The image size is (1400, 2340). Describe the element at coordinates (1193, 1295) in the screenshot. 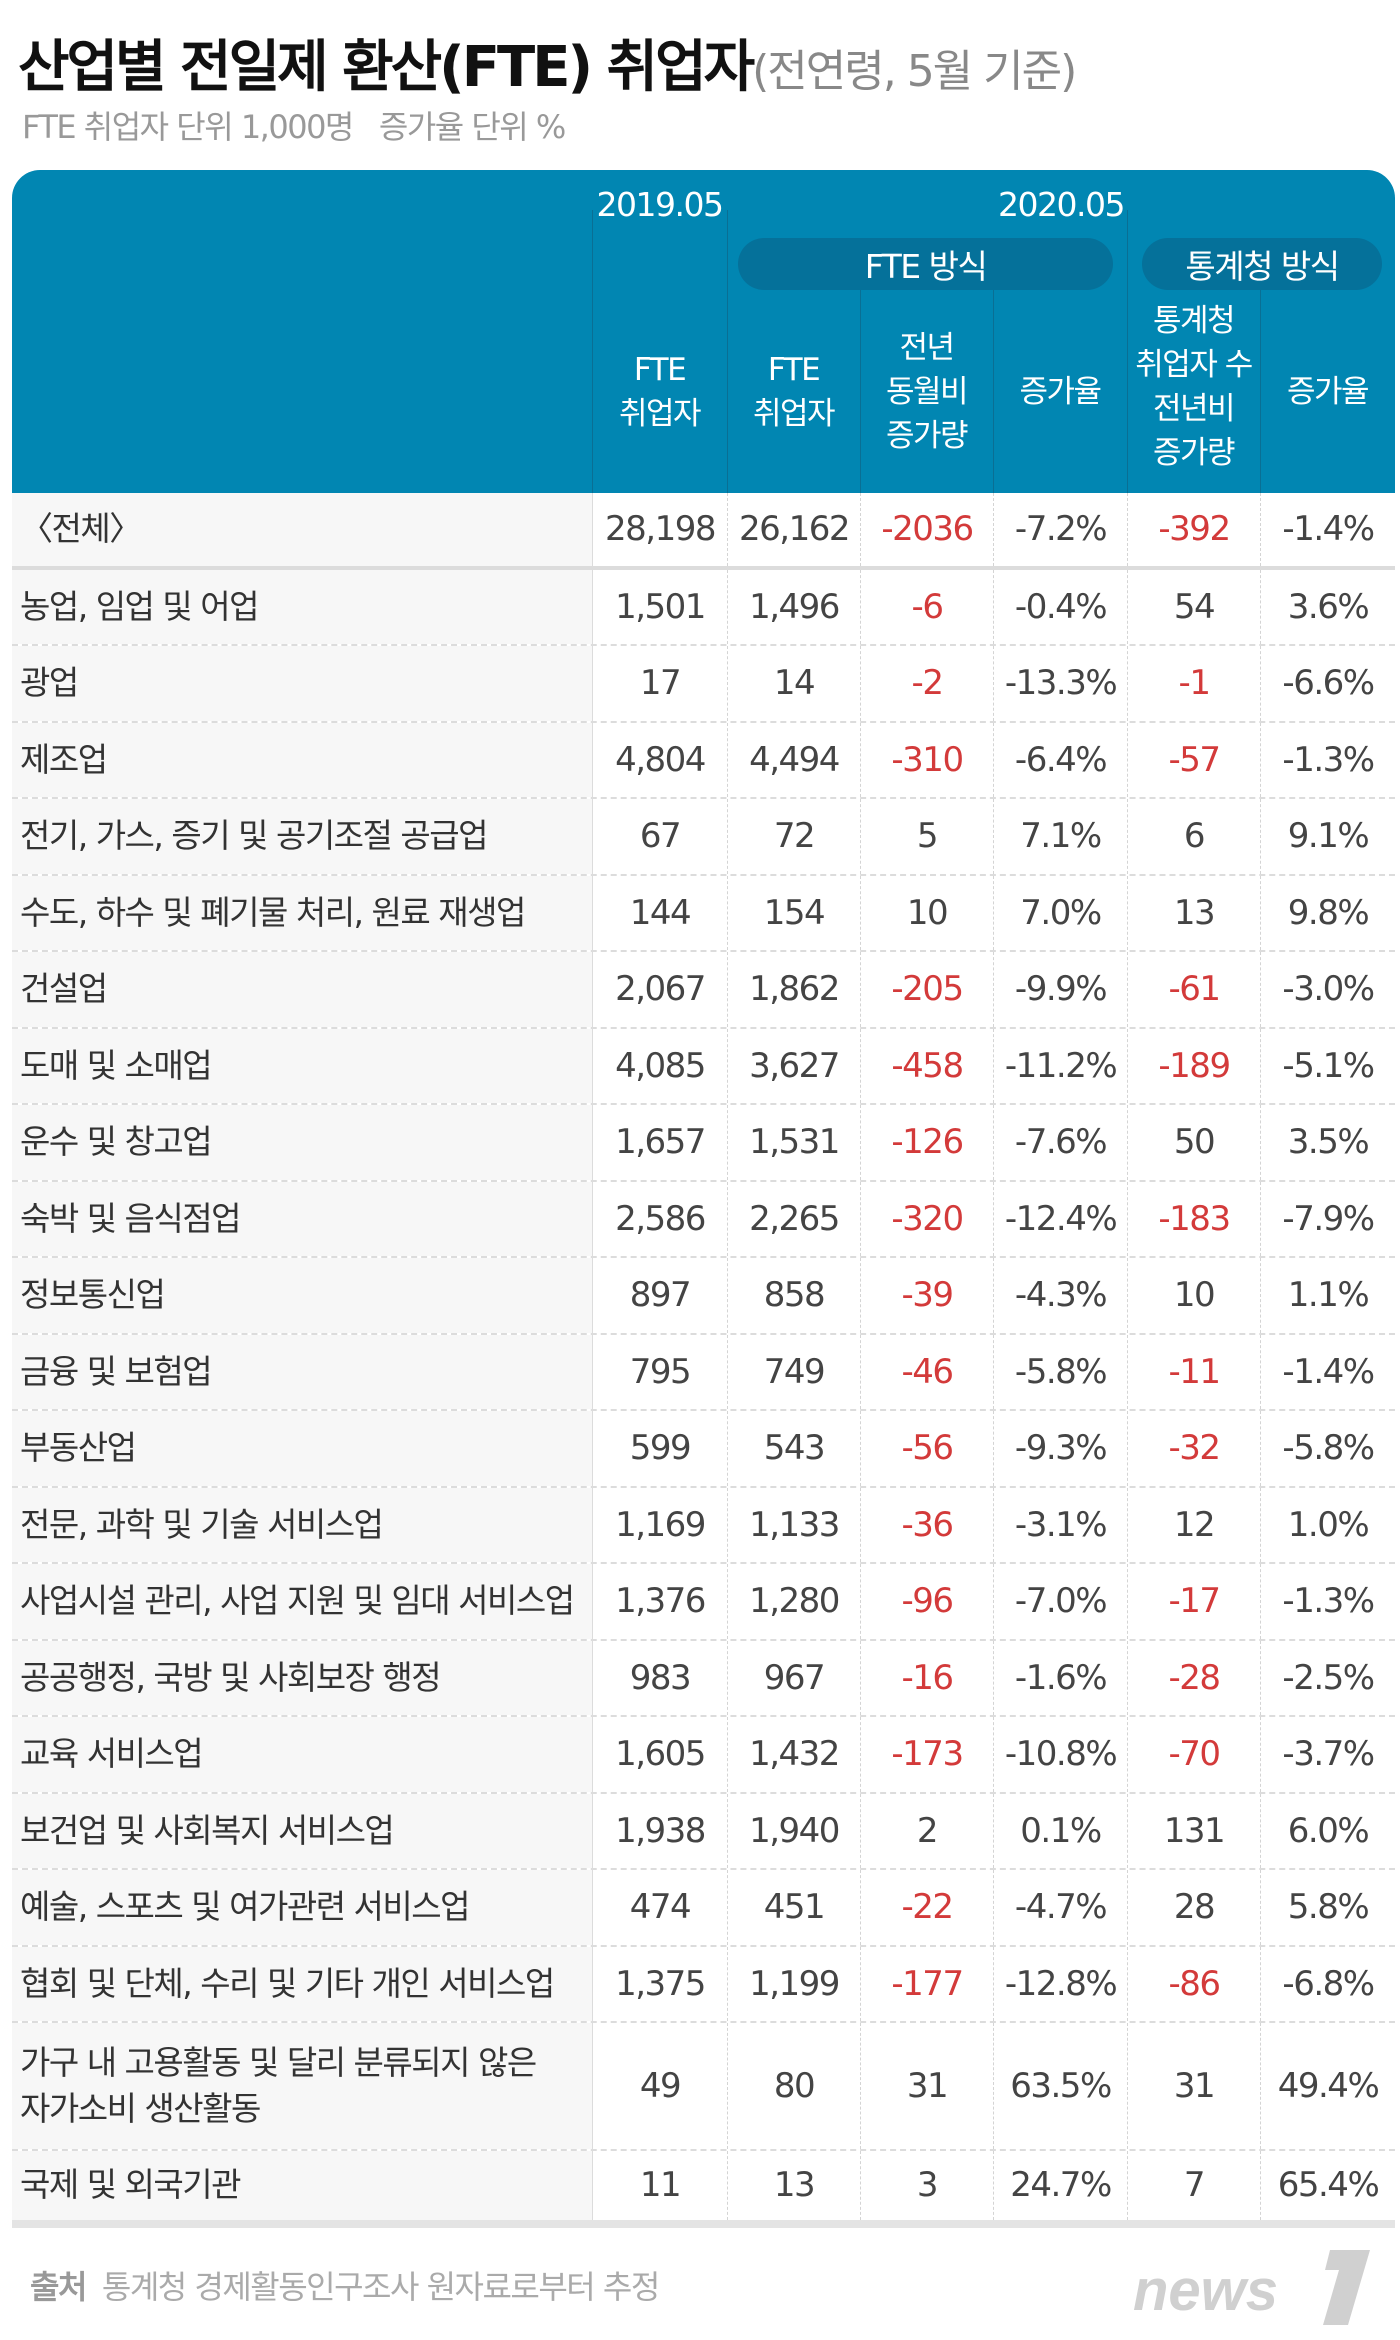

I see `cell-value: 10` at that location.